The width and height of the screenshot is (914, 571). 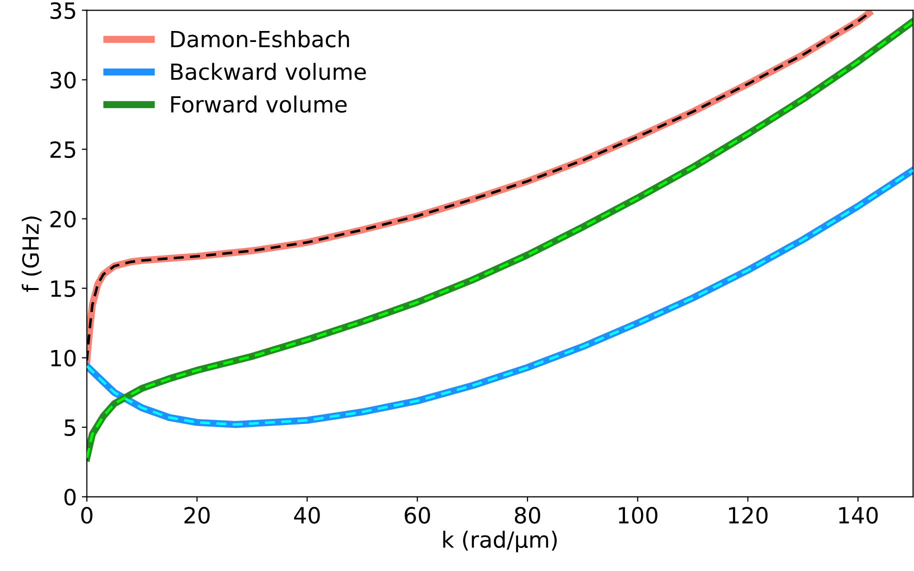 I want to click on x-tick-label: 40, so click(x=307, y=515).